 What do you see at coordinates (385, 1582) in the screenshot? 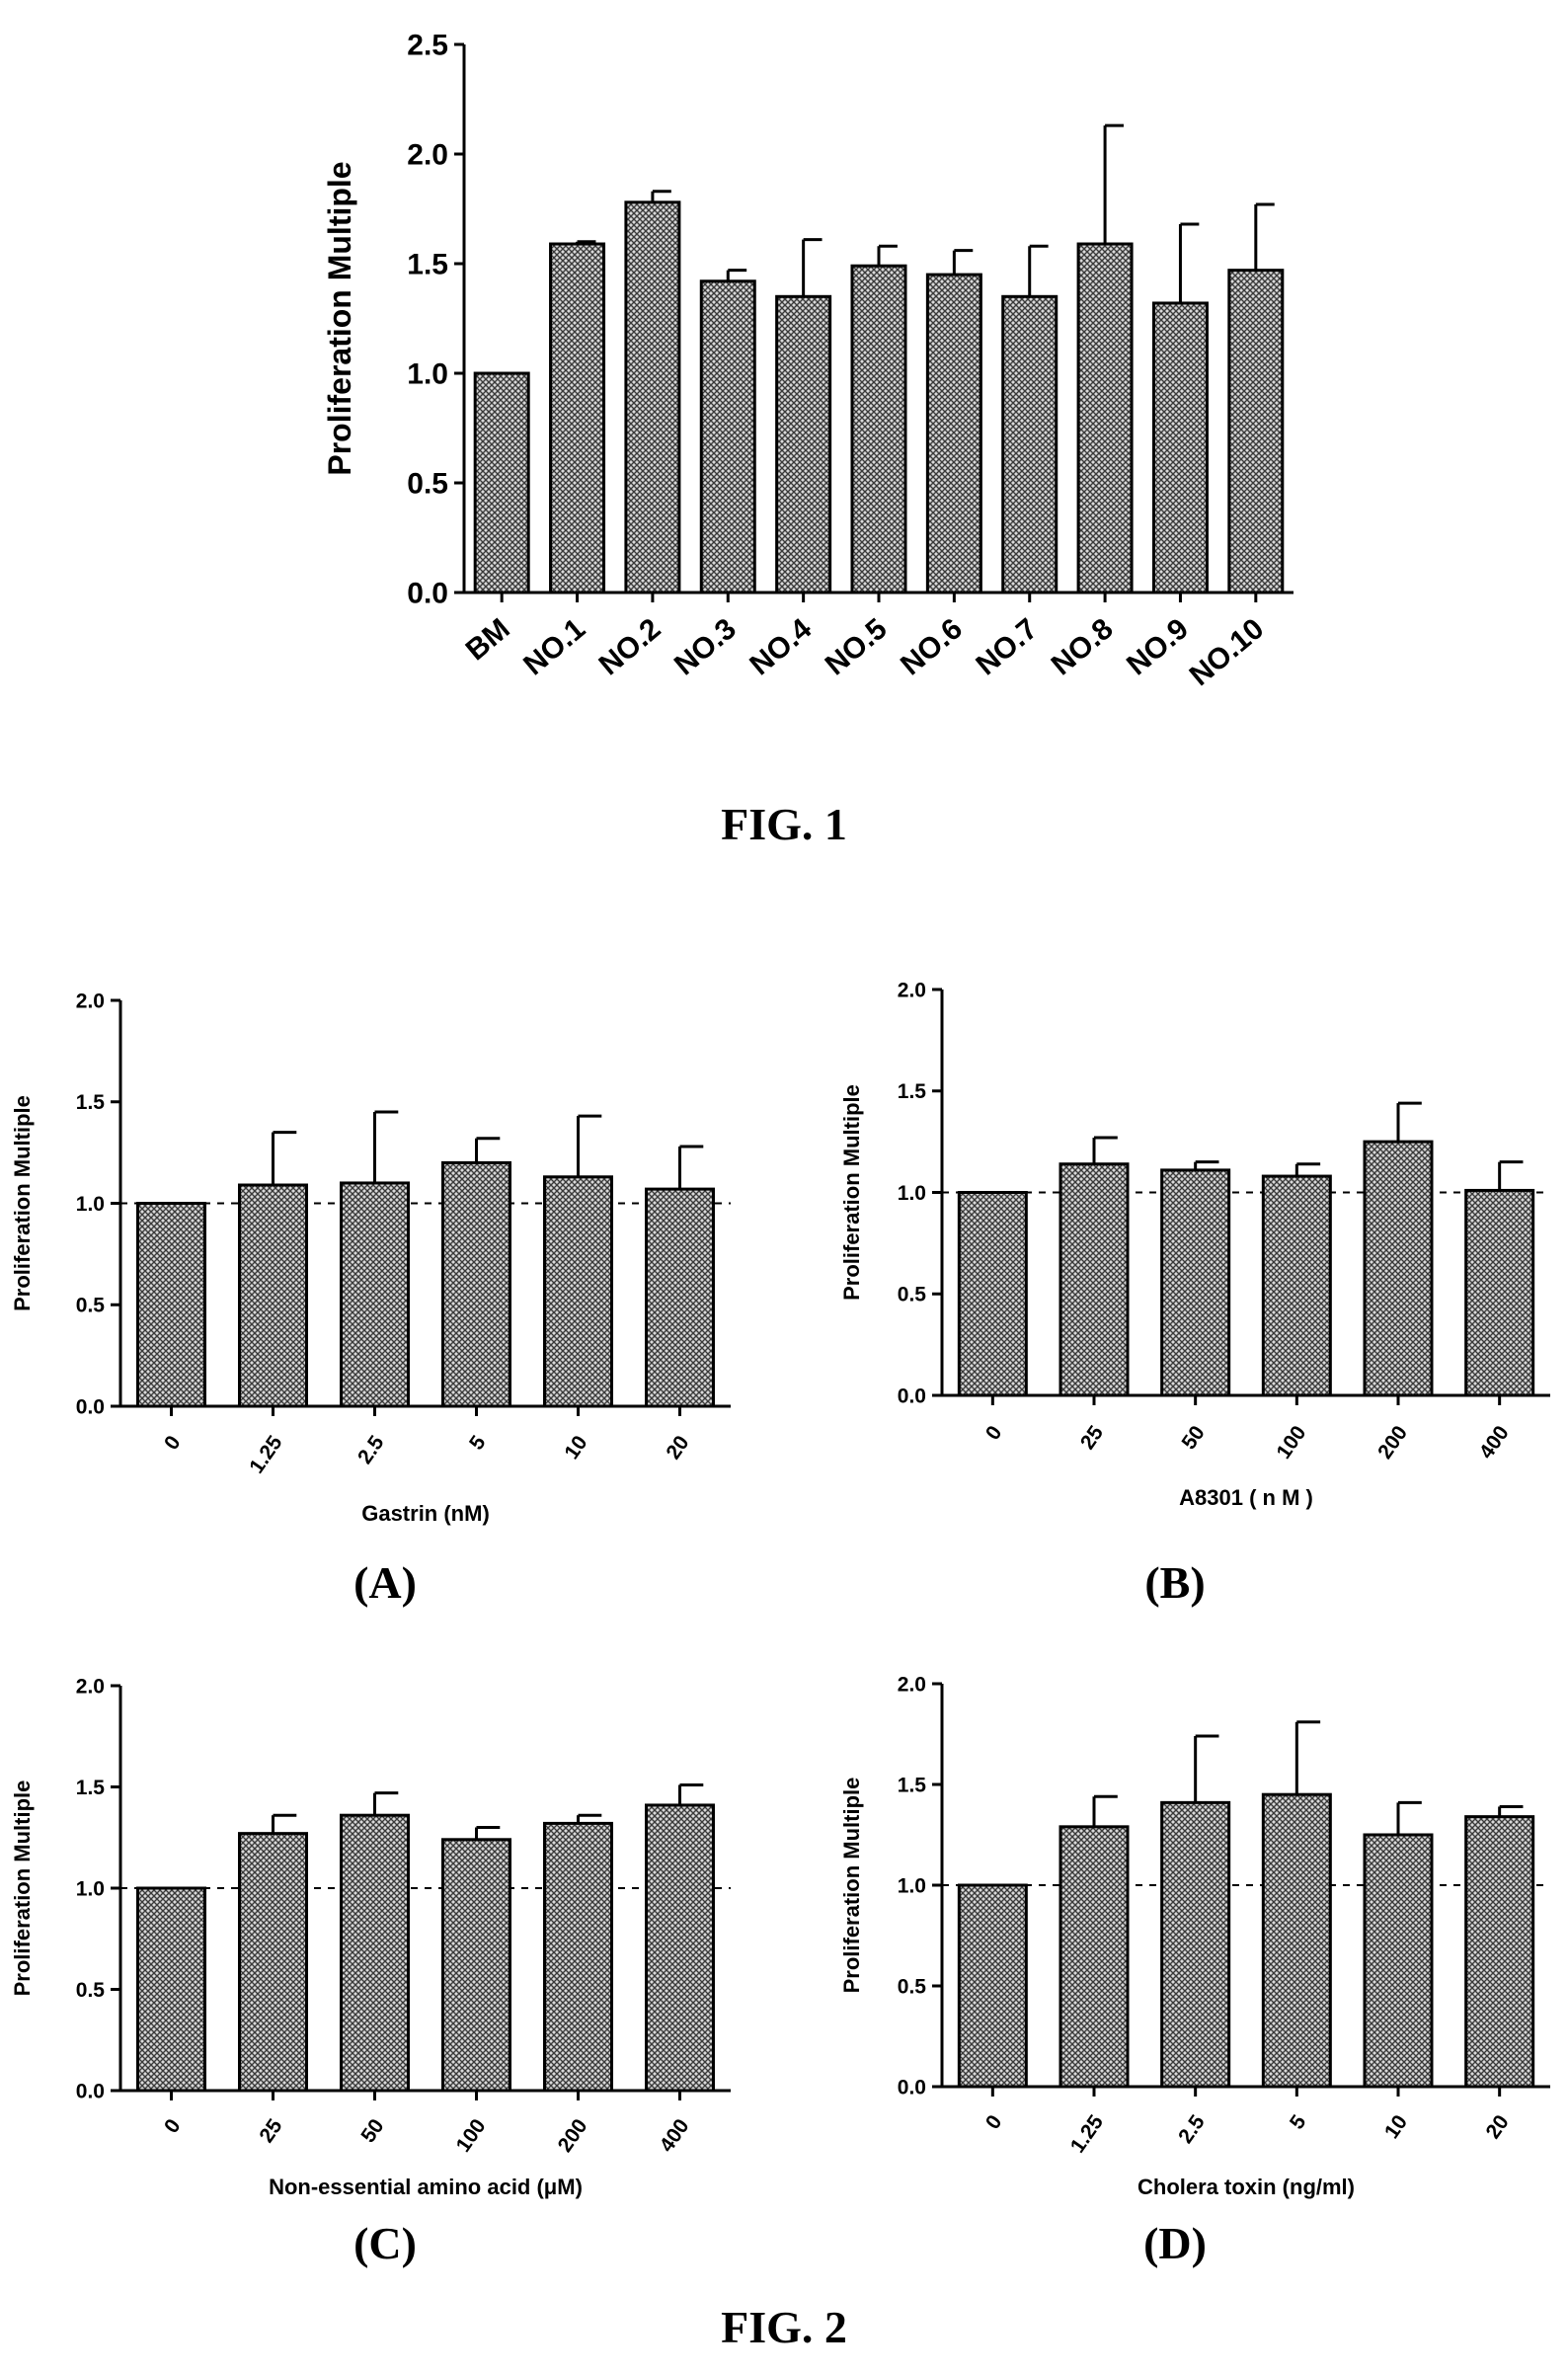
I see `panel-a-caption: (A)` at bounding box center [385, 1582].